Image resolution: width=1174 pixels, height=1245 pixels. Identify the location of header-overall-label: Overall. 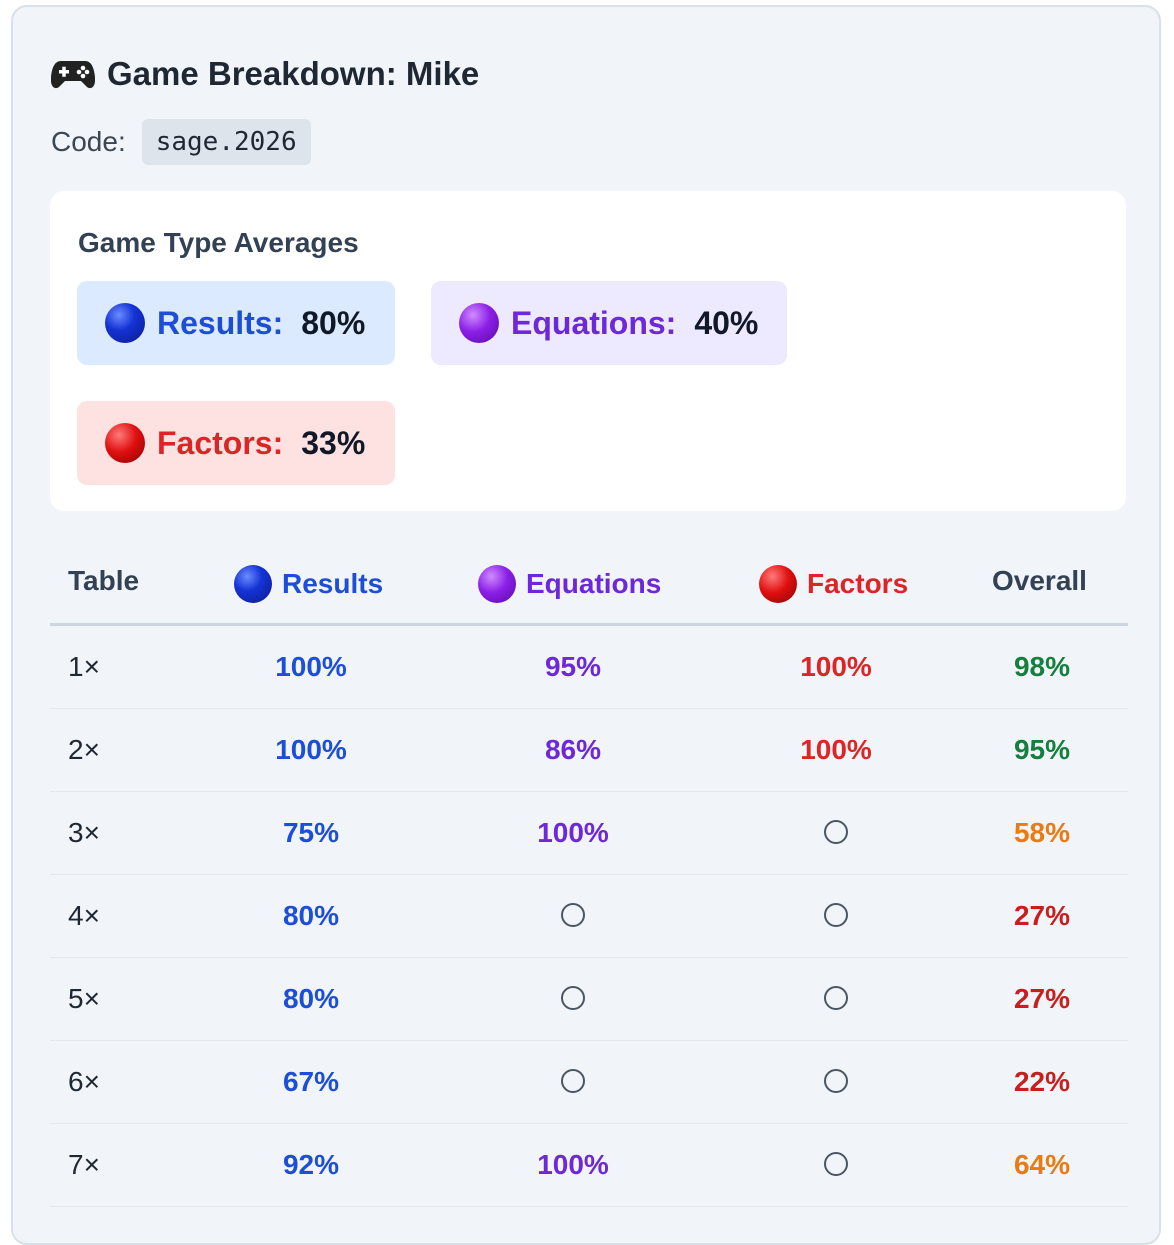
(1039, 580).